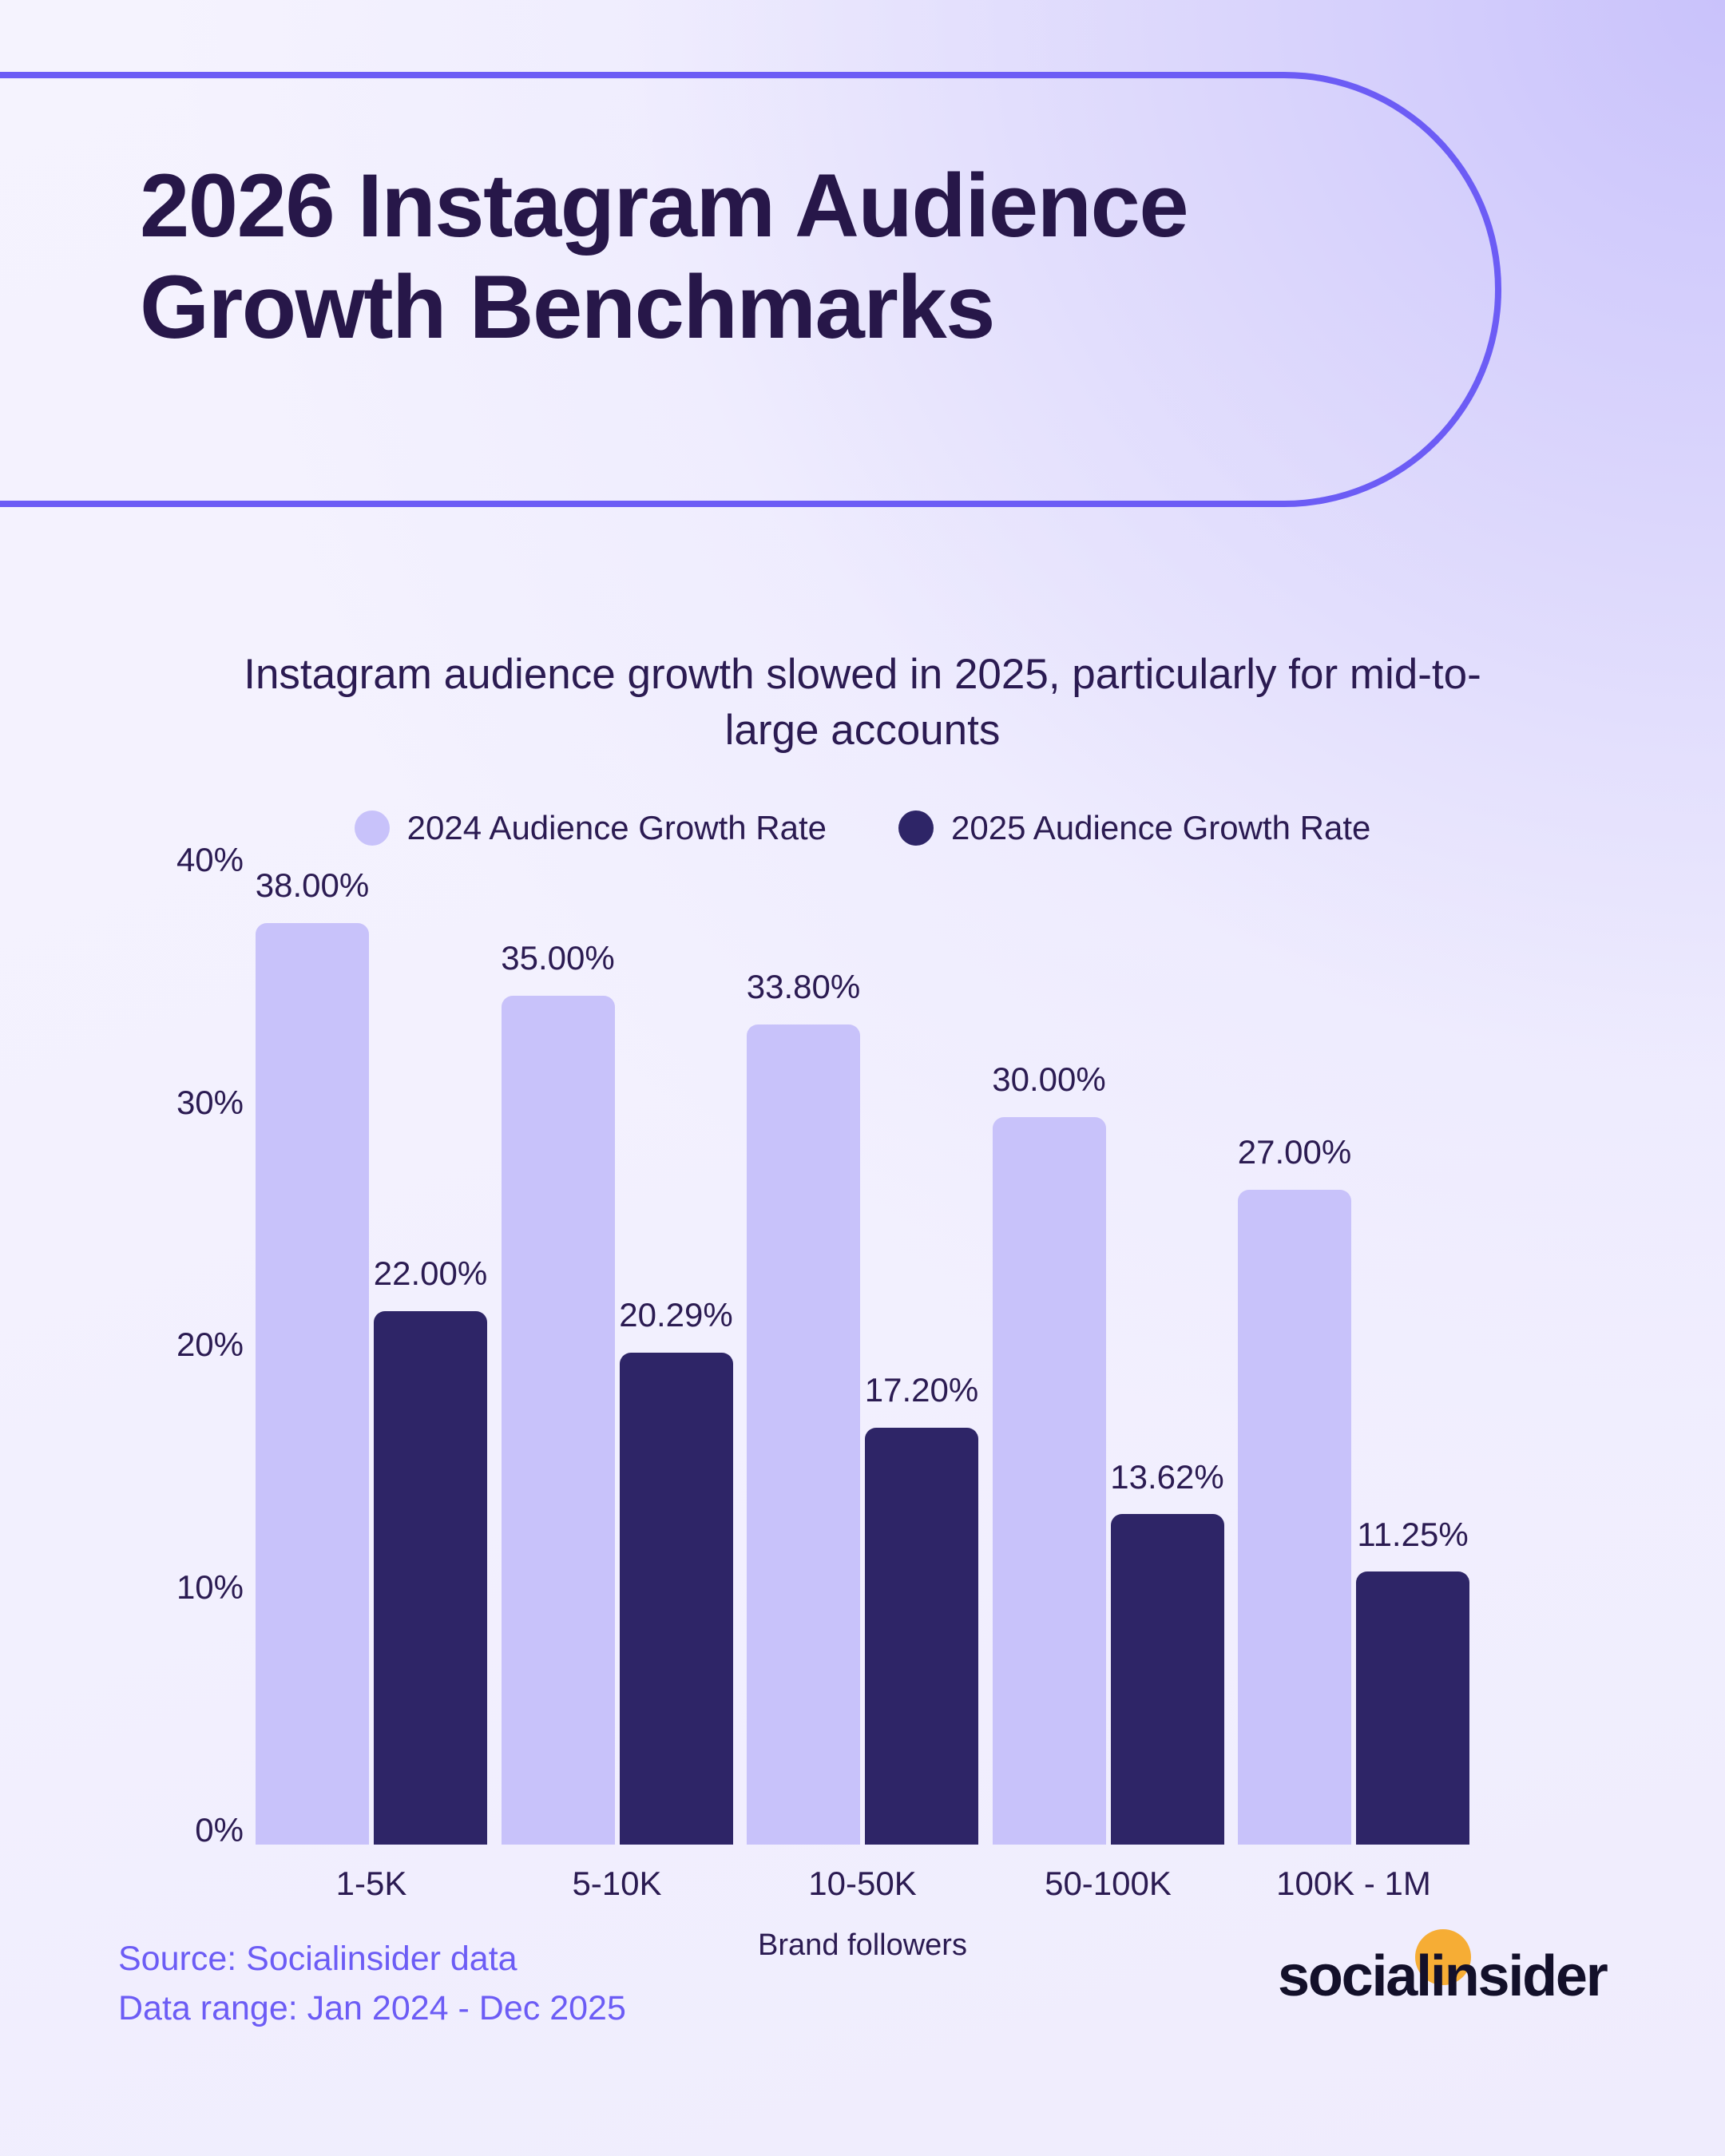  What do you see at coordinates (922, 1389) in the screenshot?
I see `bar-value-label: 17.20%` at bounding box center [922, 1389].